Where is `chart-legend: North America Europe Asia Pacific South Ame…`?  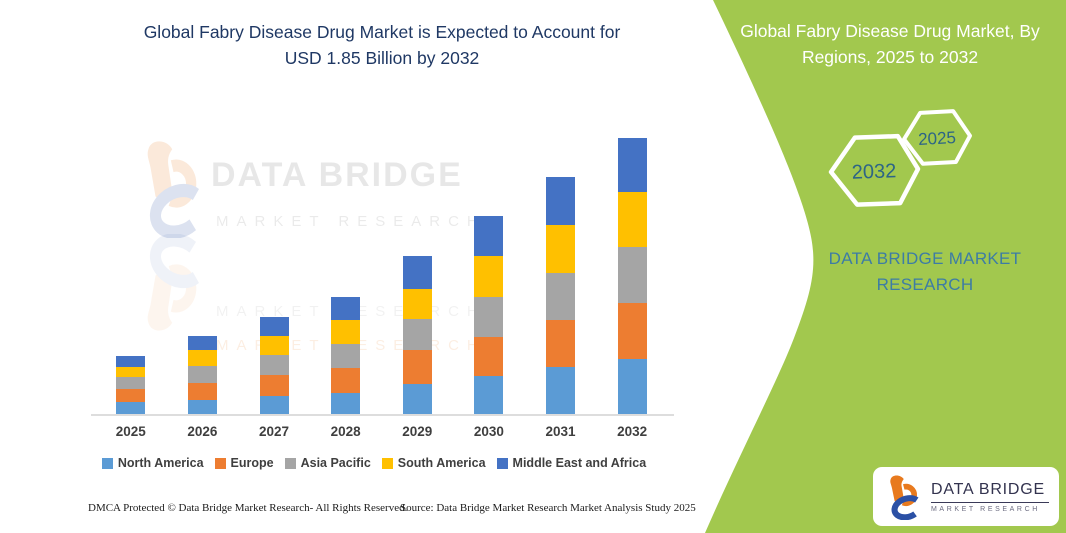
chart-legend: North America Europe Asia Pacific South Ame… is located at coordinates (374, 463).